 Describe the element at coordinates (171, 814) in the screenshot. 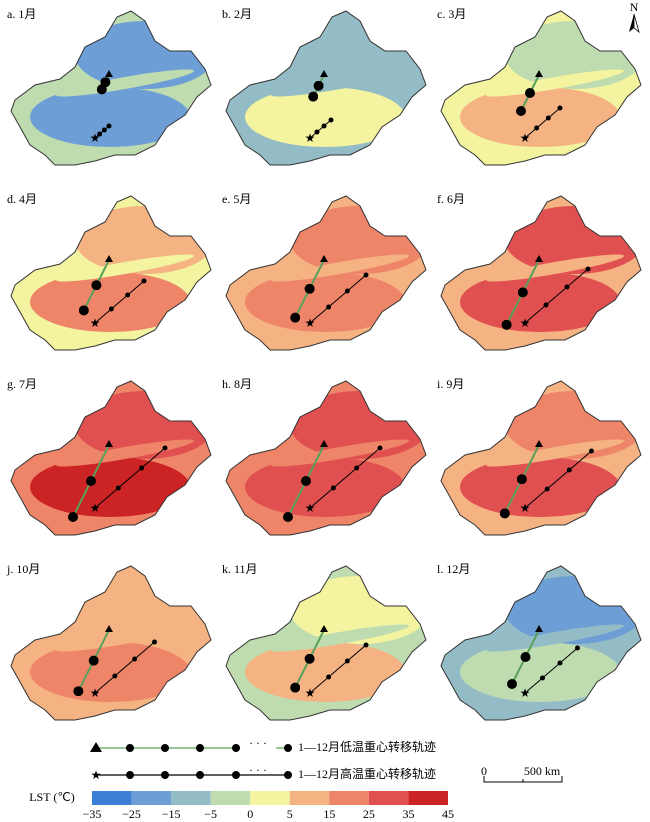

I see `colorbar-tick-label: −15` at that location.